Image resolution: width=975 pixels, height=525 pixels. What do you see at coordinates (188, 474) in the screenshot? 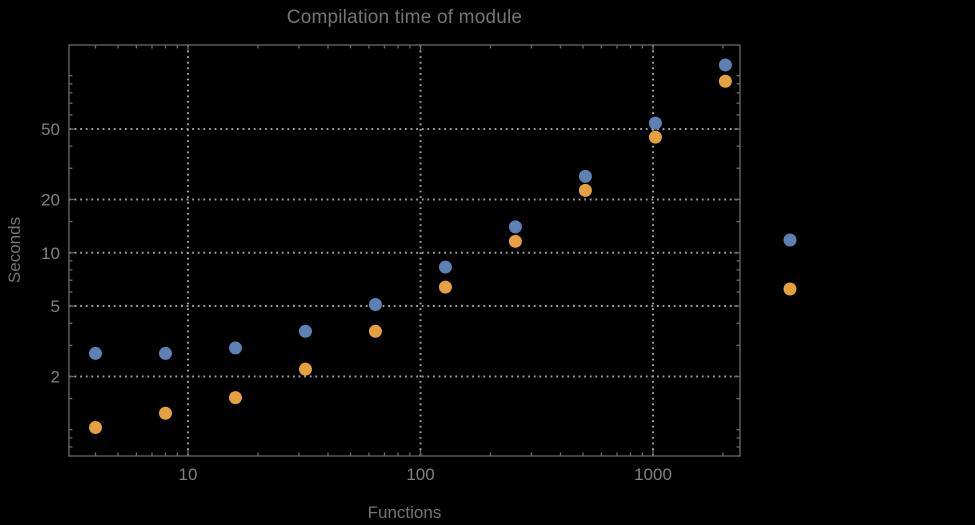
I see `x-tick-label: 10` at bounding box center [188, 474].